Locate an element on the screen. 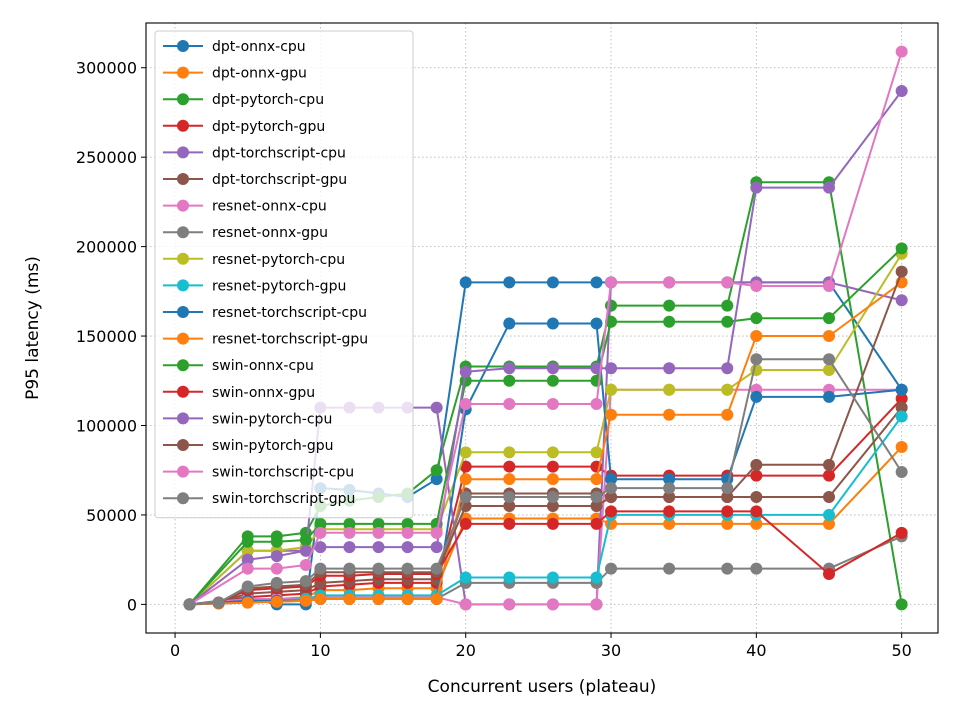 The height and width of the screenshot is (720, 960). y-tick-label: 300000 is located at coordinates (106, 68).